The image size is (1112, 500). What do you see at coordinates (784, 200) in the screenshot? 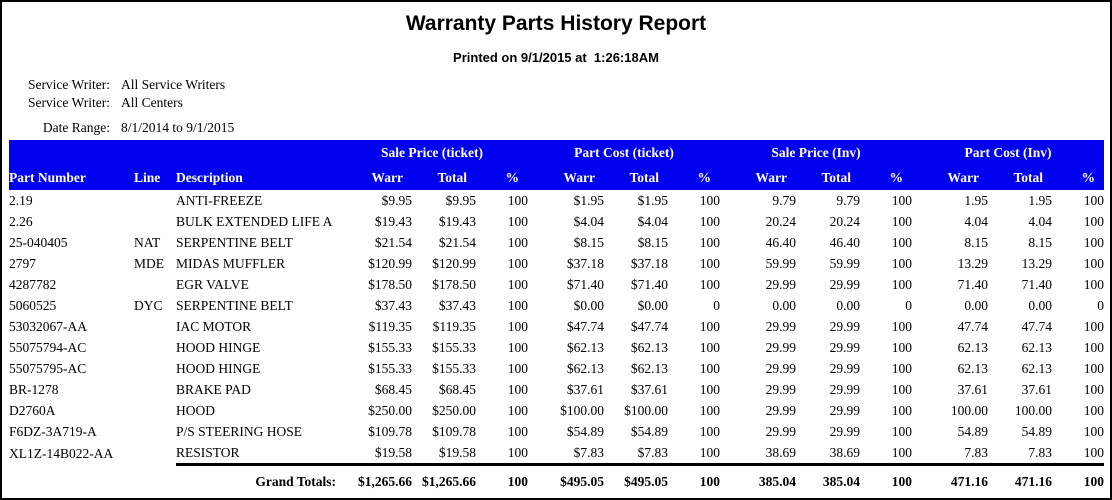
I see `value-cell: 9.79` at bounding box center [784, 200].